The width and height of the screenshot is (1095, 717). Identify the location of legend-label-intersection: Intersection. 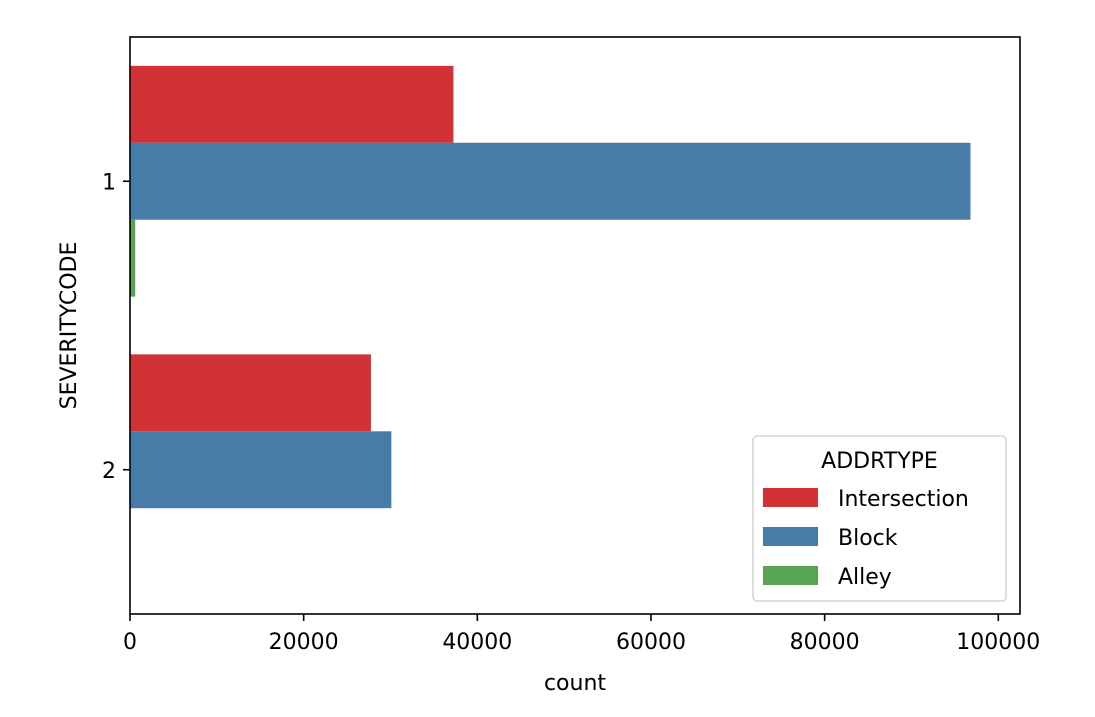
(903, 499).